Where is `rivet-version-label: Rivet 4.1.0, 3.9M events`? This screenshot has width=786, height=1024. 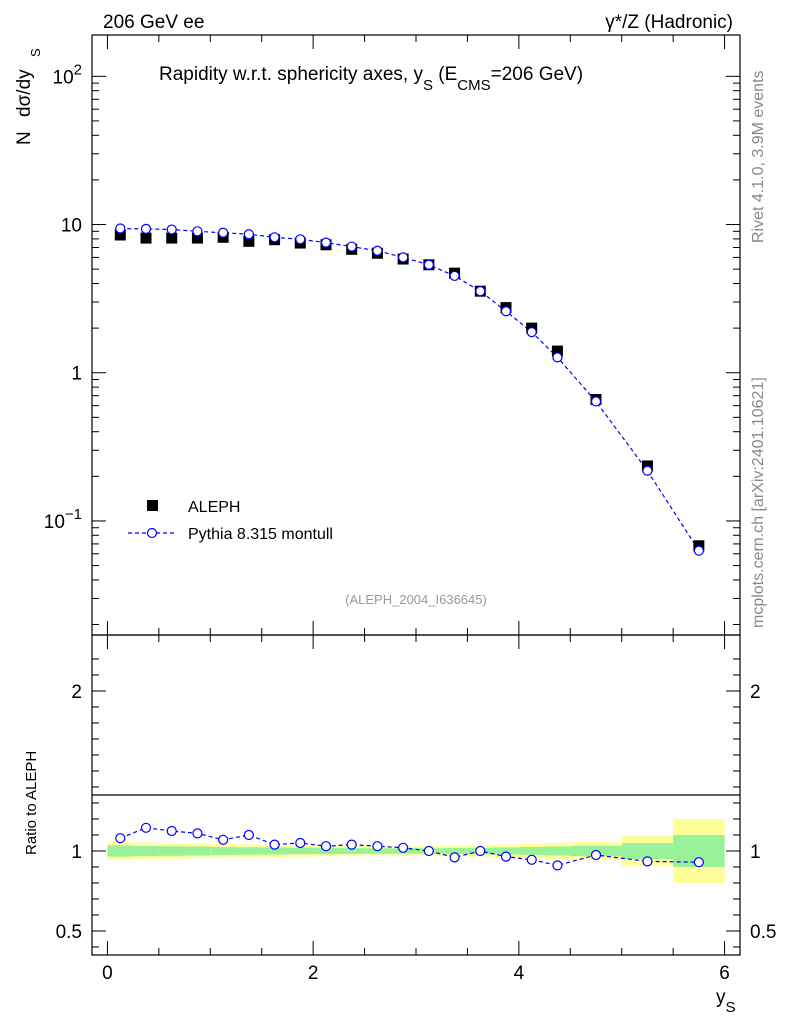 rivet-version-label: Rivet 4.1.0, 3.9M events is located at coordinates (758, 156).